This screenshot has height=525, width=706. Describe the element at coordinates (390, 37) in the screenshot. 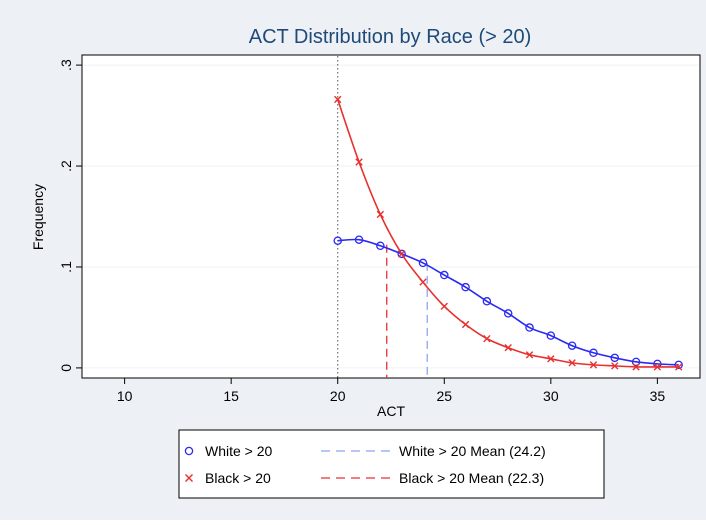

I see `chart-title: ACT Distribution by Race (> 20)` at that location.